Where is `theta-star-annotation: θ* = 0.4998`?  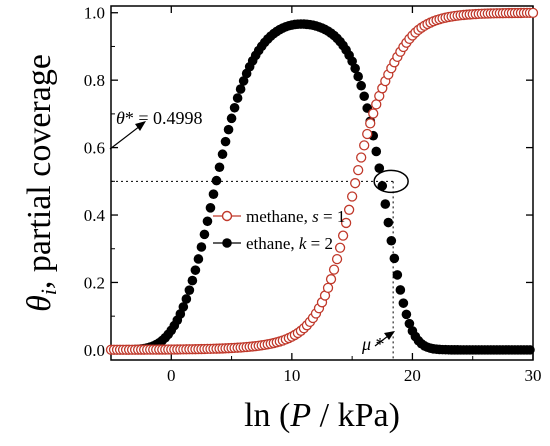
theta-star-annotation: θ* = 0.4998 is located at coordinates (159, 118).